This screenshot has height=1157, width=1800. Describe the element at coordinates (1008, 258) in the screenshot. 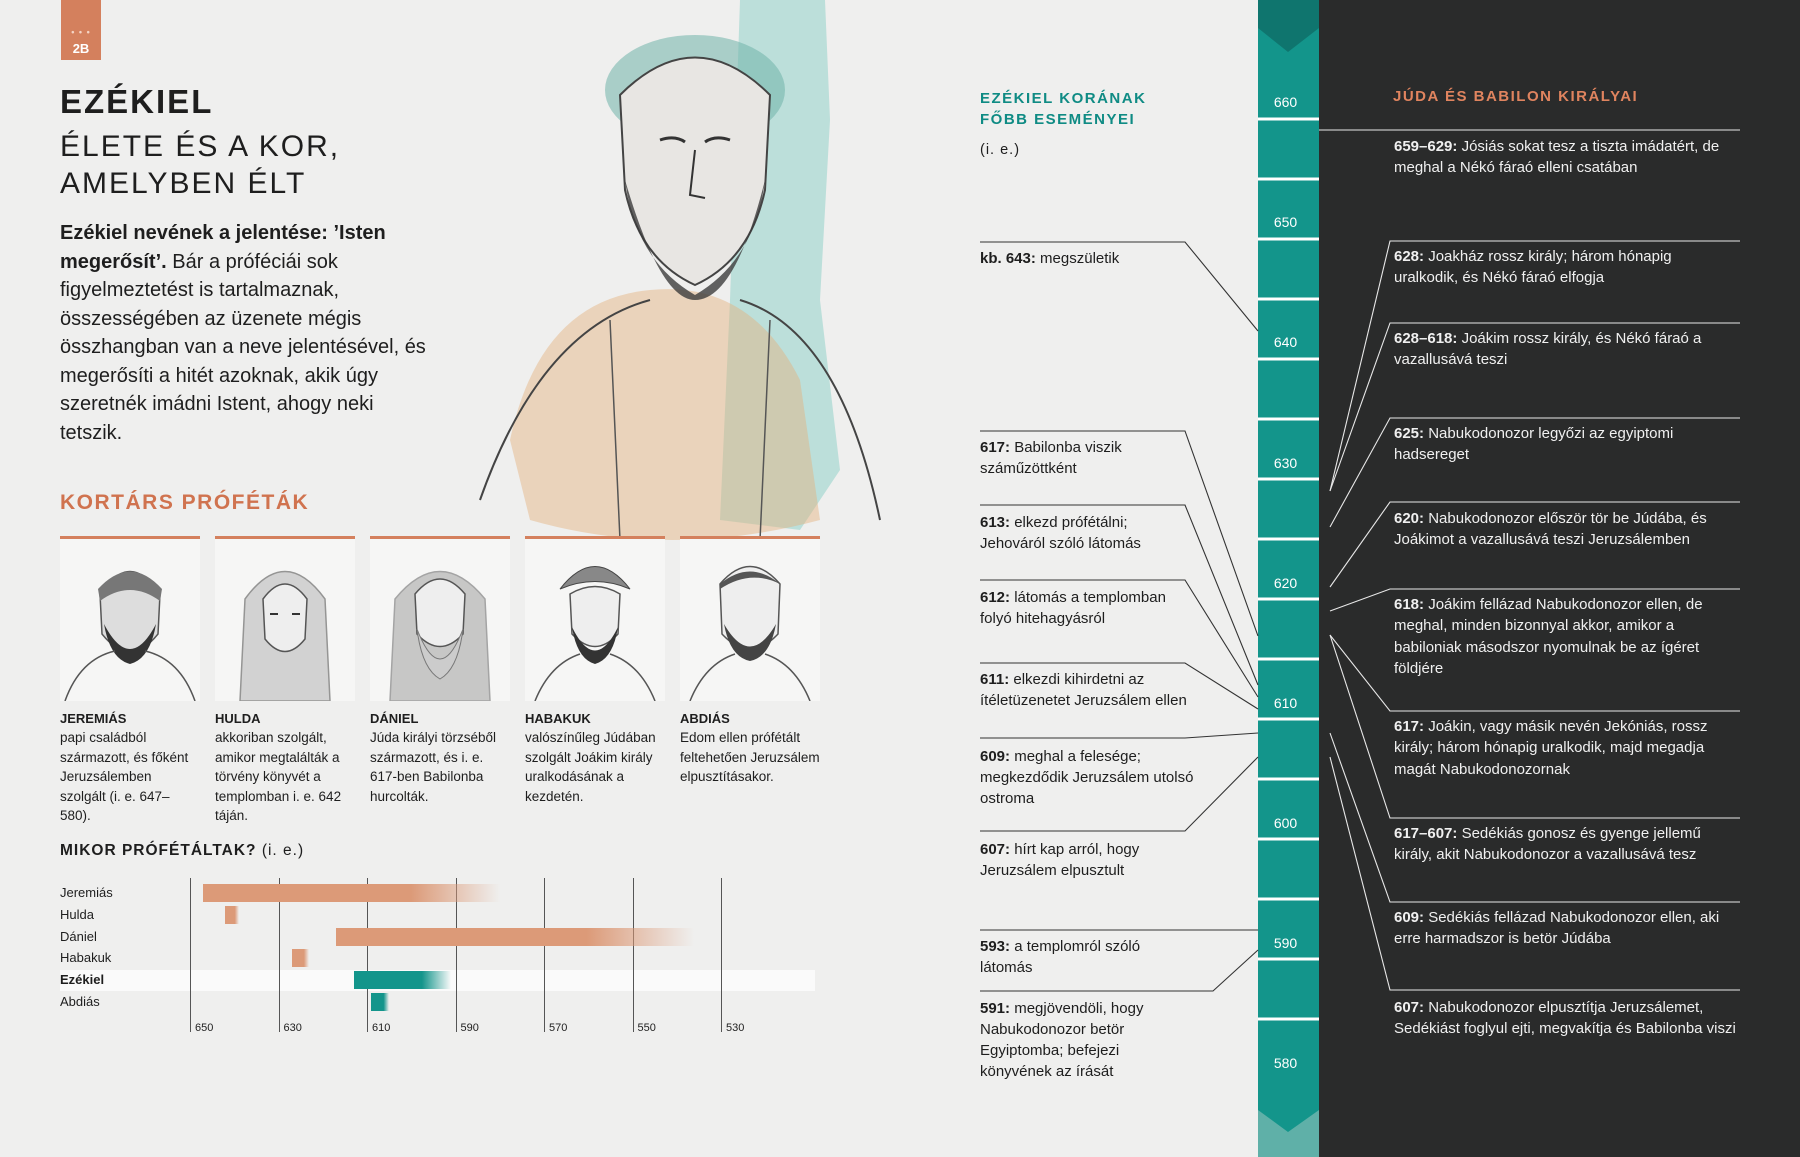

I see `event-year: kb. 643:` at that location.